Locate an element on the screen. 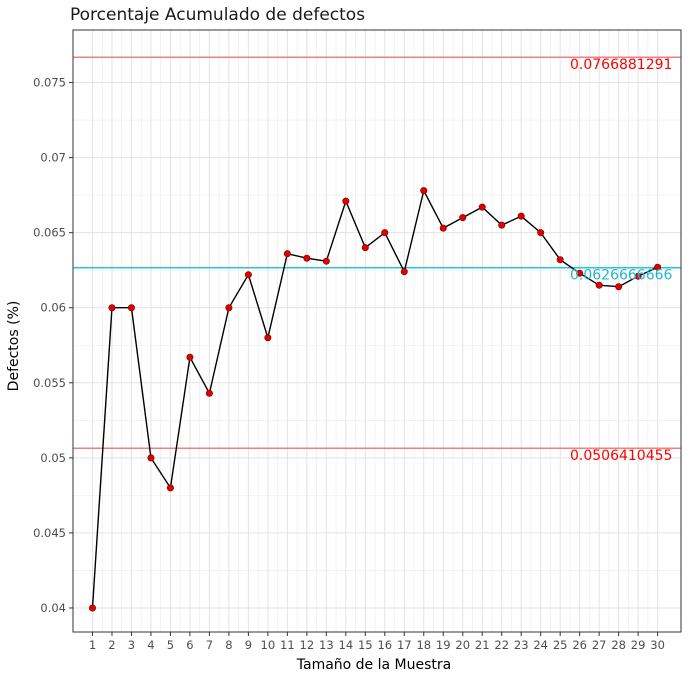 The image size is (689, 684). x-tick-label: 16 is located at coordinates (384, 645).